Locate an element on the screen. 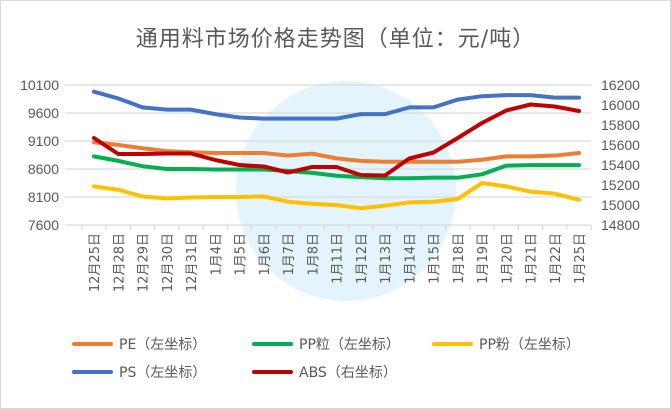 This screenshot has width=671, height=409. x-tick-label: 1月8日 is located at coordinates (313, 254).